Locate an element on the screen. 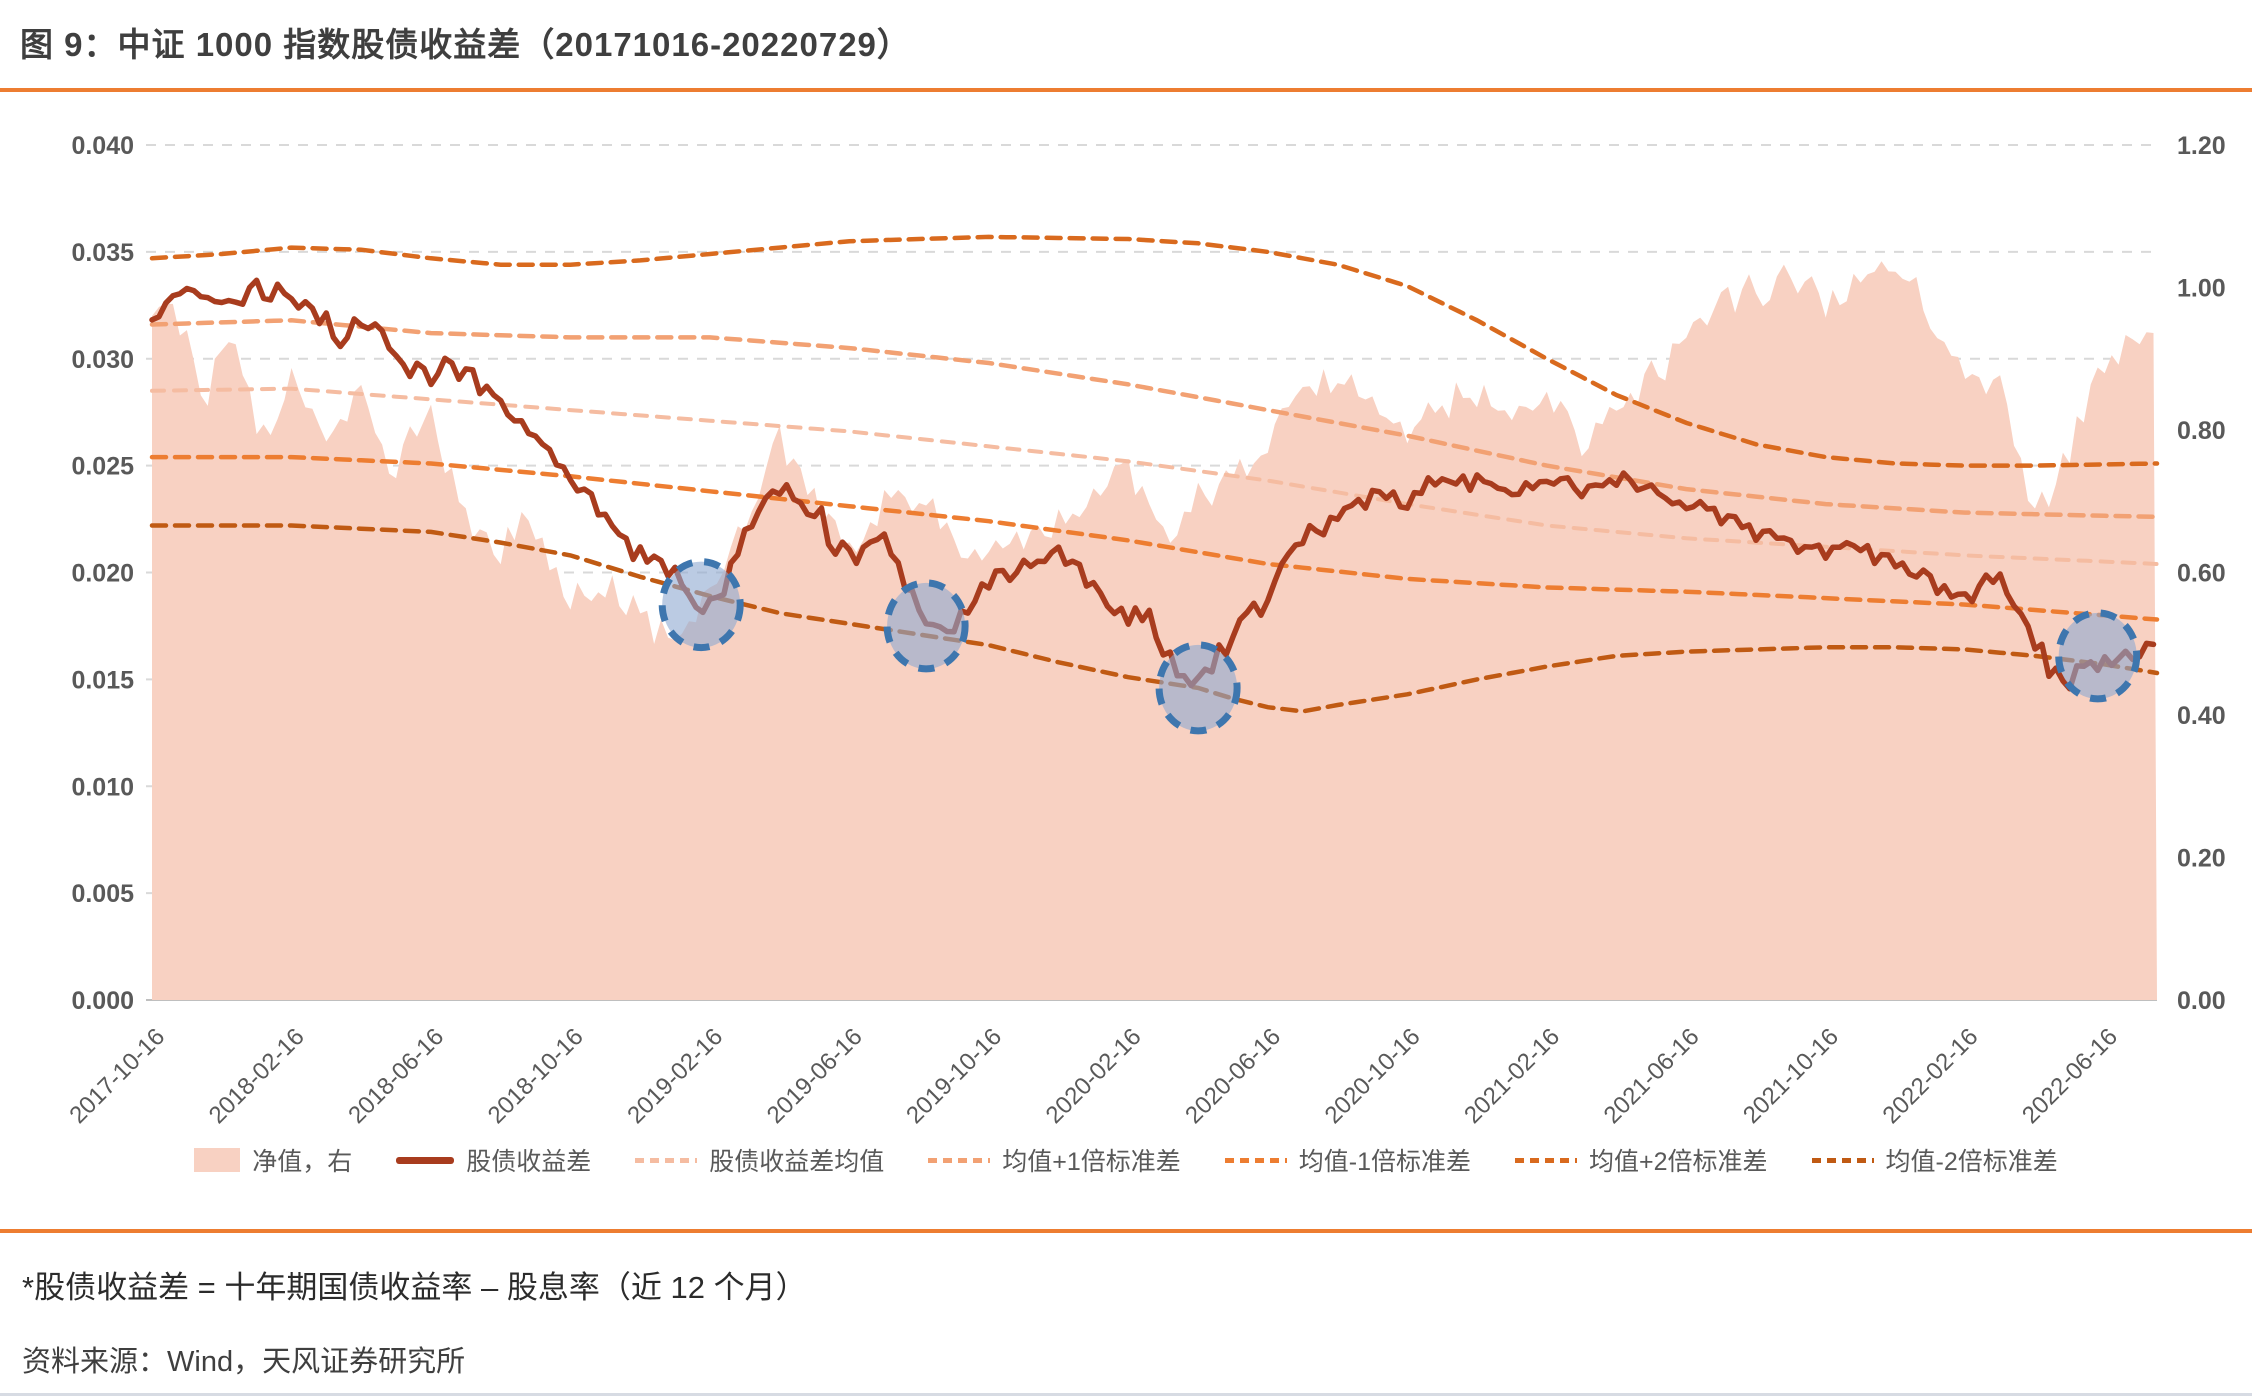 This screenshot has height=1396, width=2252. legend-item-均值+2倍标准差: 均值+2倍标准差 is located at coordinates (1641, 1160).